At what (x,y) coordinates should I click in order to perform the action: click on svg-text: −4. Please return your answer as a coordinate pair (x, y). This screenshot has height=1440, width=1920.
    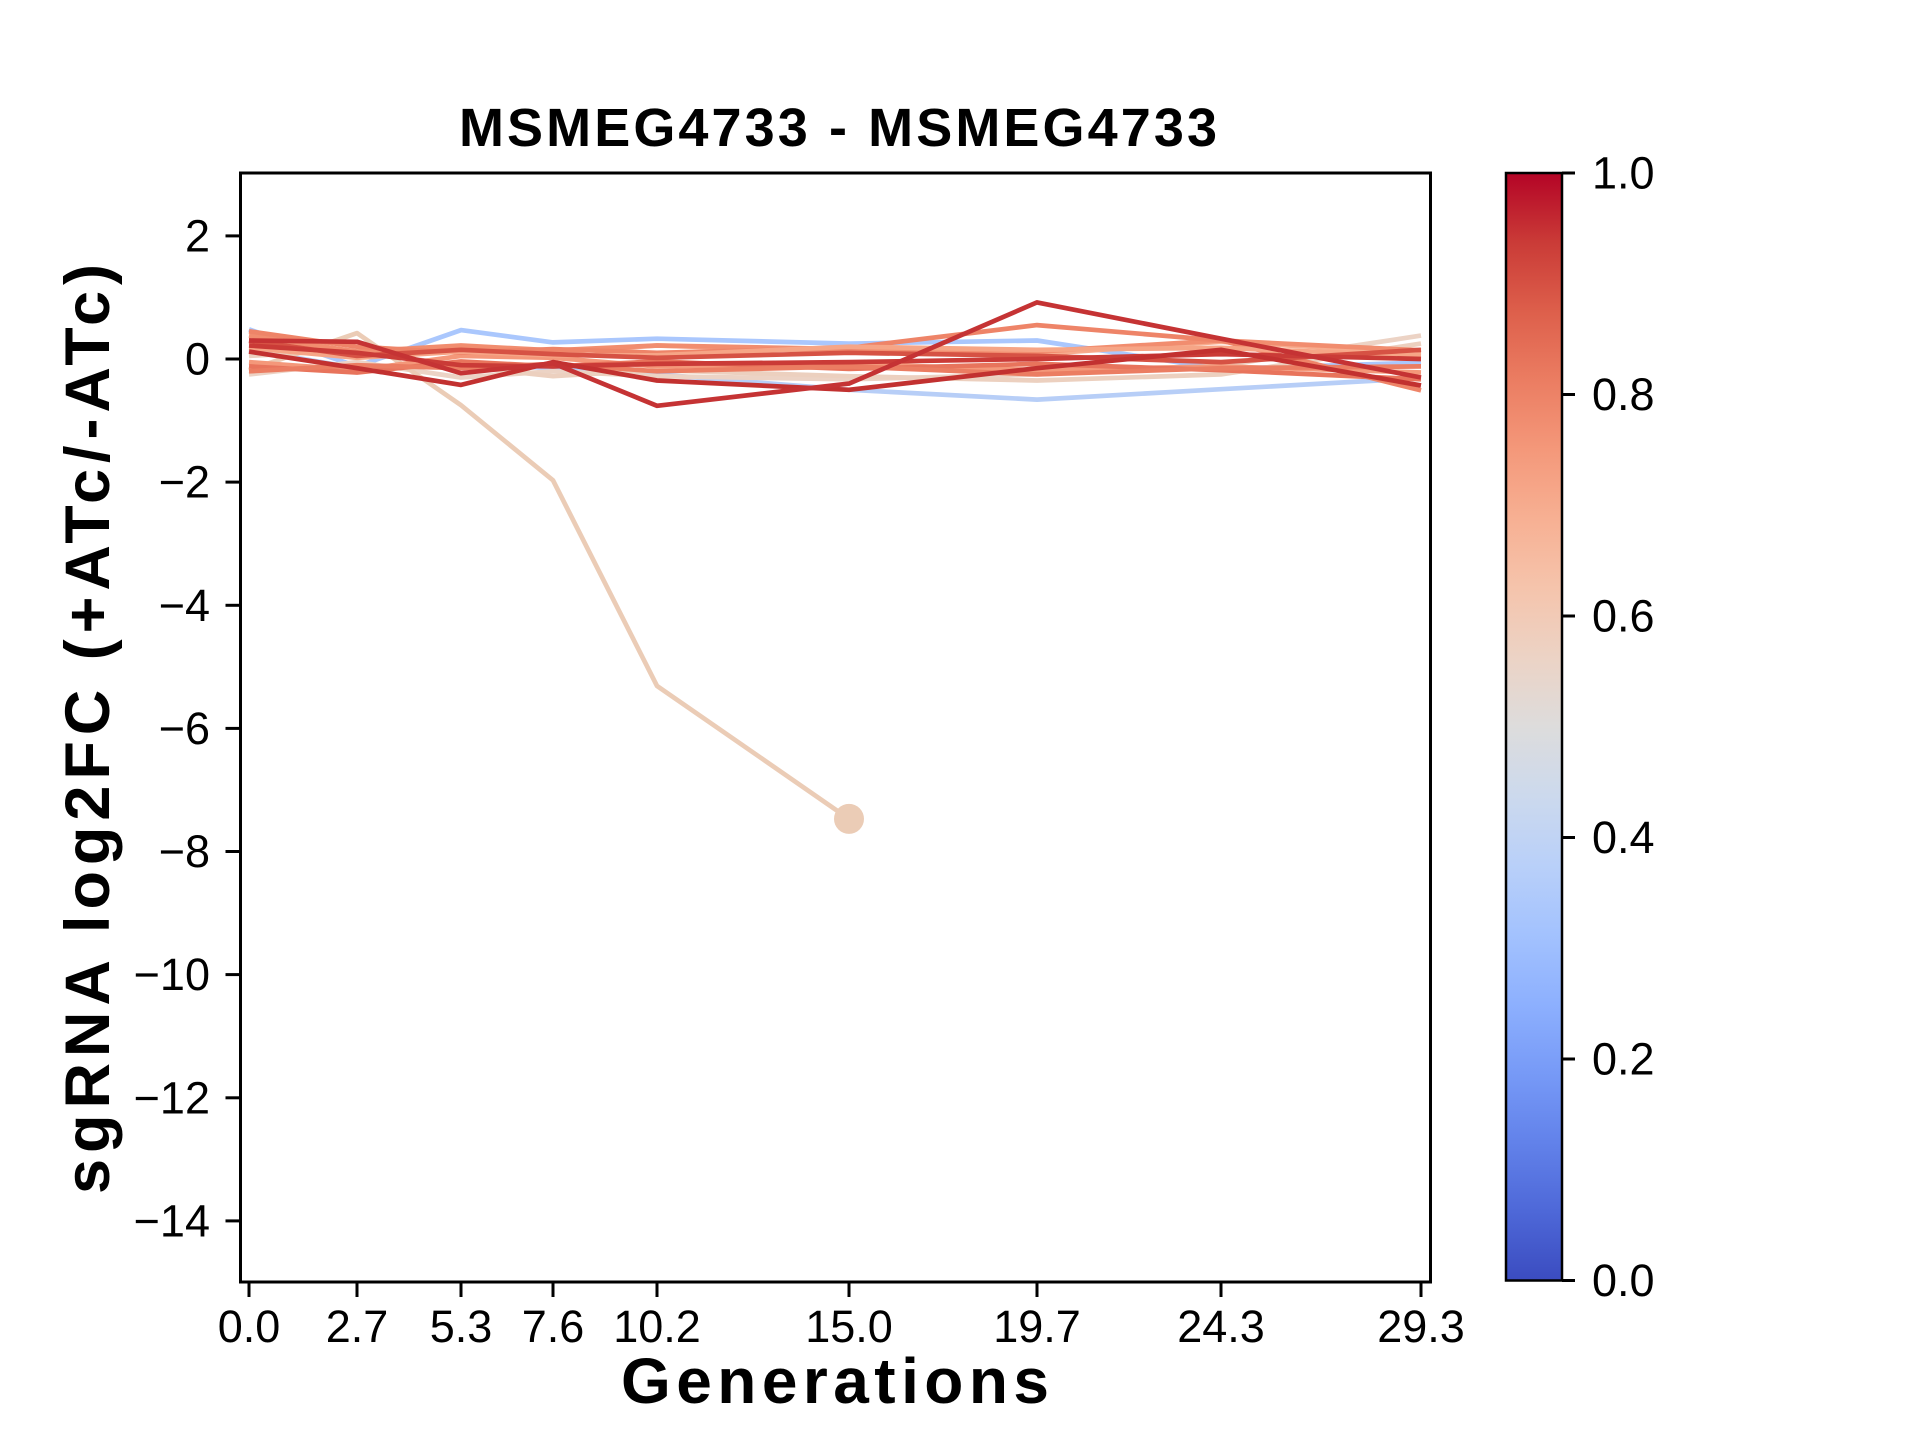
    Looking at the image, I should click on (184, 605).